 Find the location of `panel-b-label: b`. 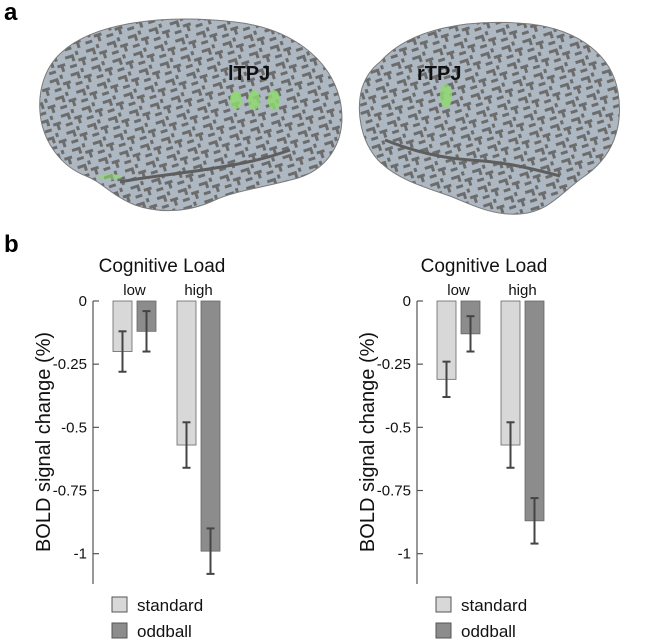

panel-b-label: b is located at coordinates (11, 244).